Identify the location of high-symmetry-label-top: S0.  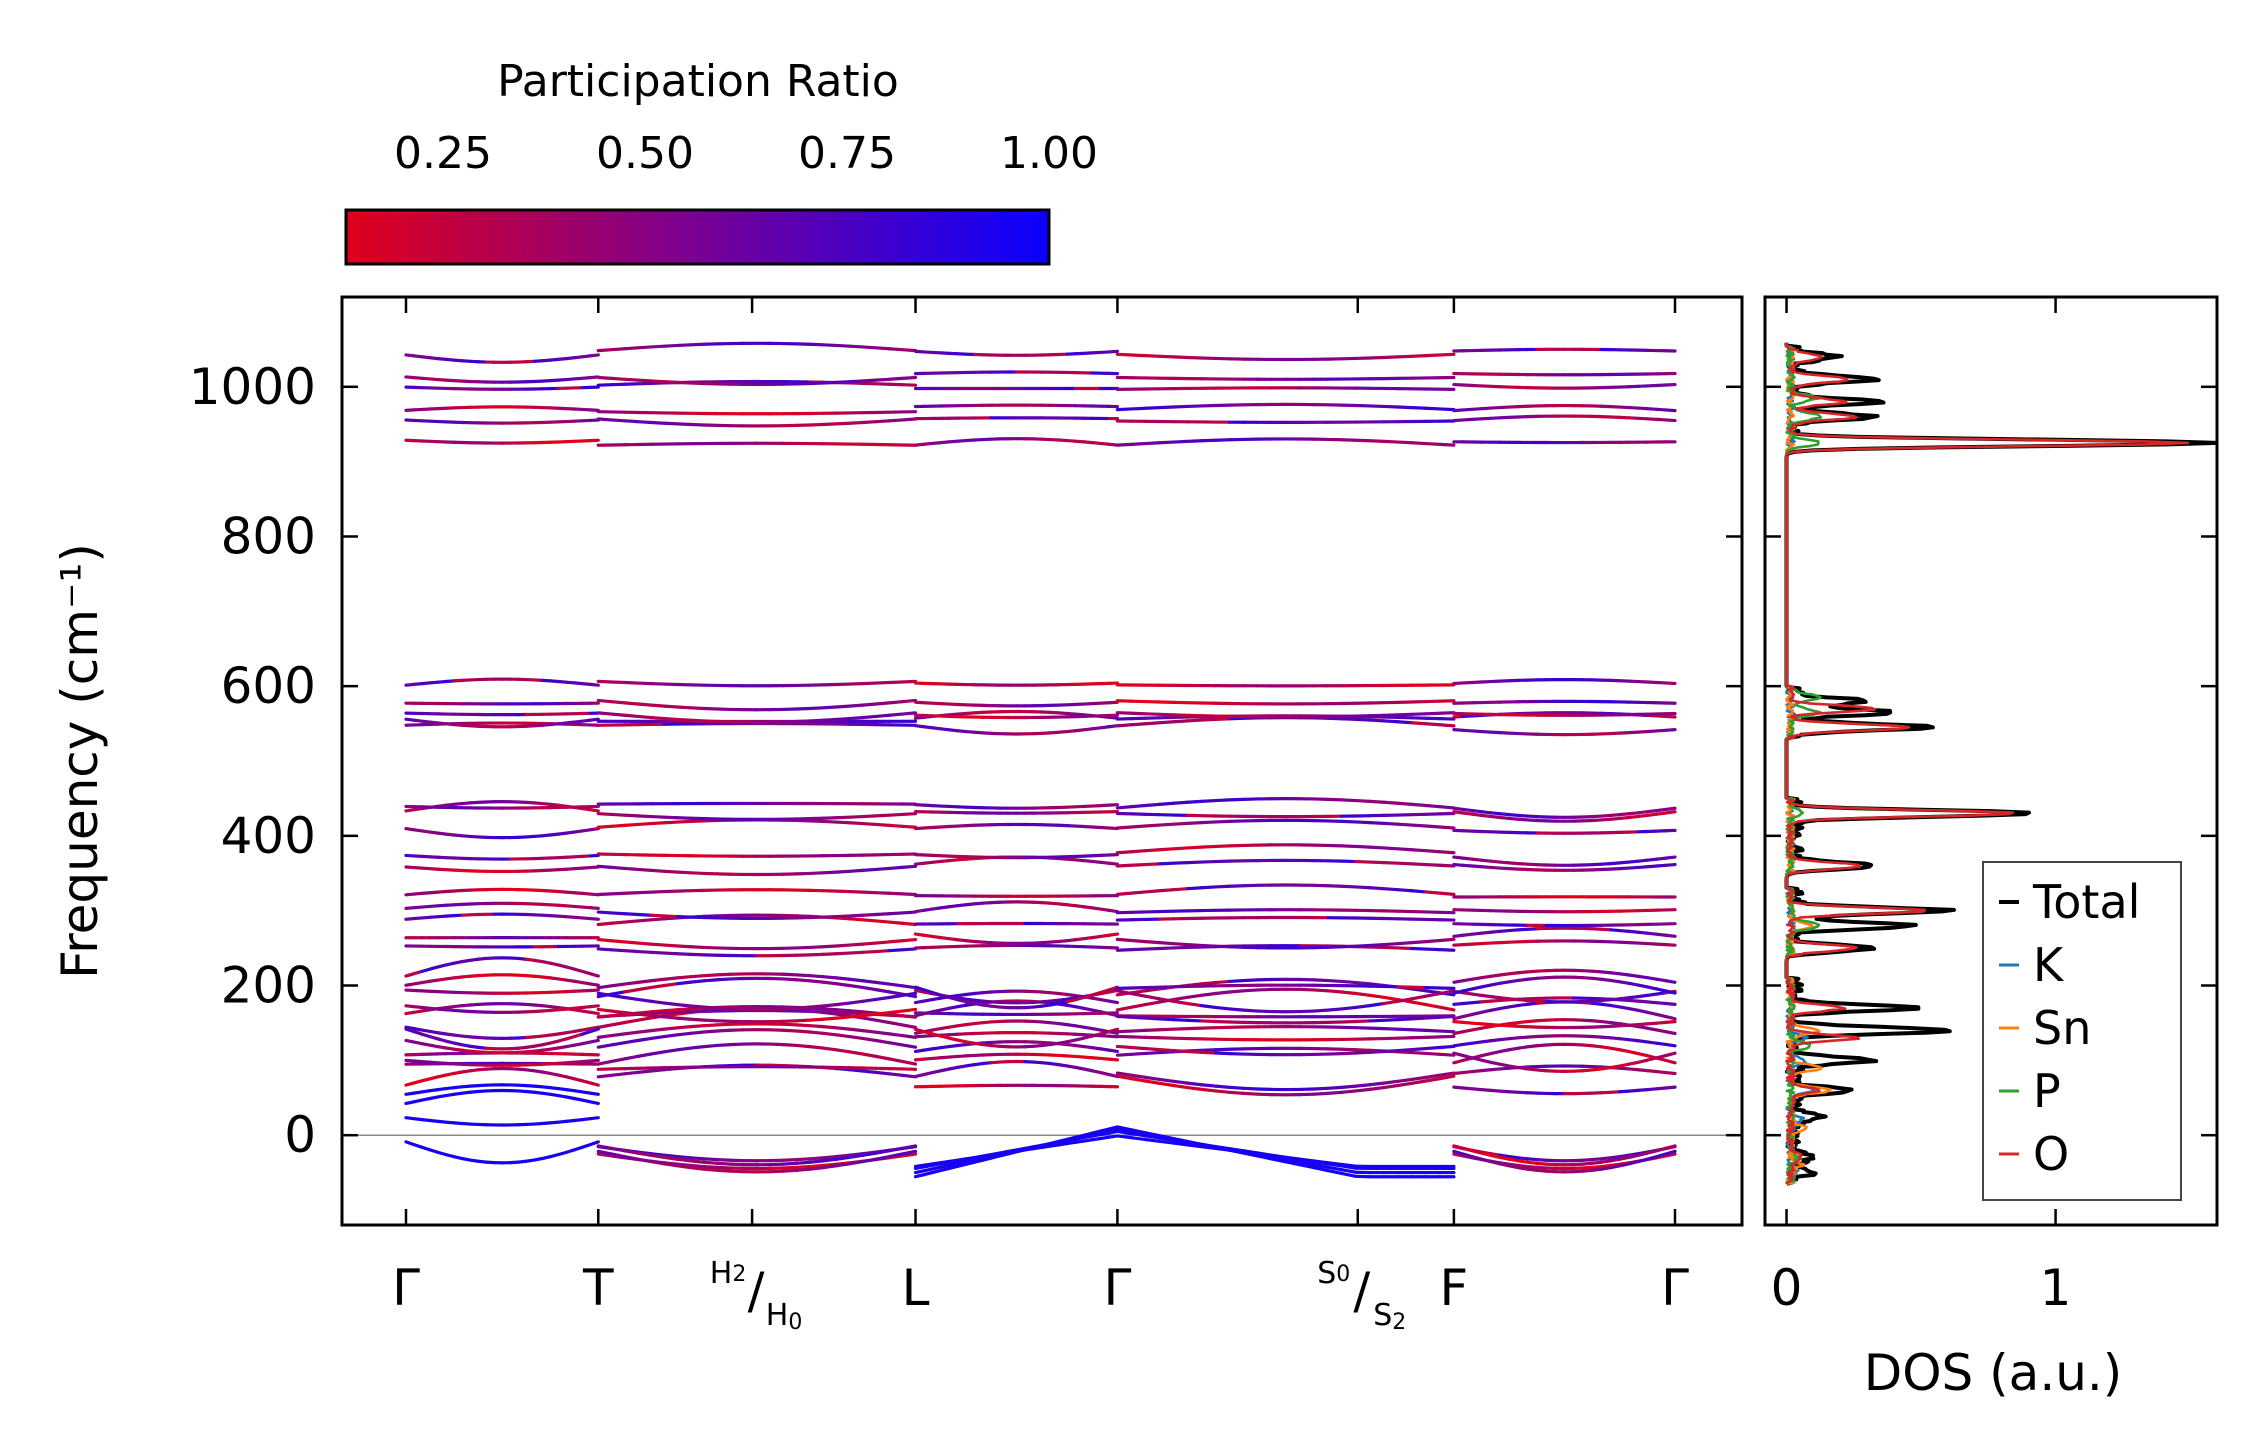
(1333, 1273).